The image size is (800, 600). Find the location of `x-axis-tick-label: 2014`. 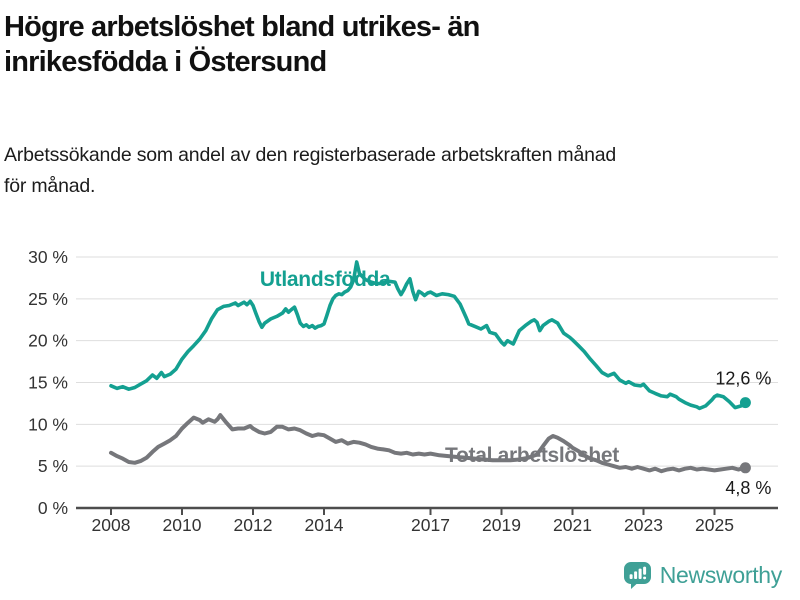

x-axis-tick-label: 2014 is located at coordinates (324, 525).